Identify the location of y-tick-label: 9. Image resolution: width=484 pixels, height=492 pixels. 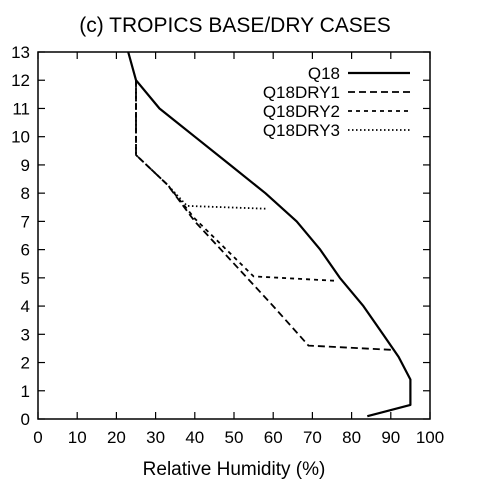
(25, 165).